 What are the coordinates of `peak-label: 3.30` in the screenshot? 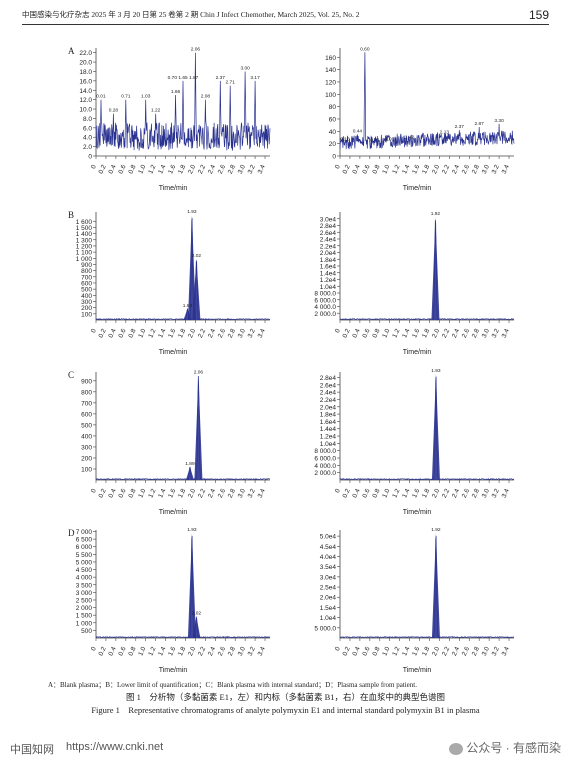 It's located at (499, 121).